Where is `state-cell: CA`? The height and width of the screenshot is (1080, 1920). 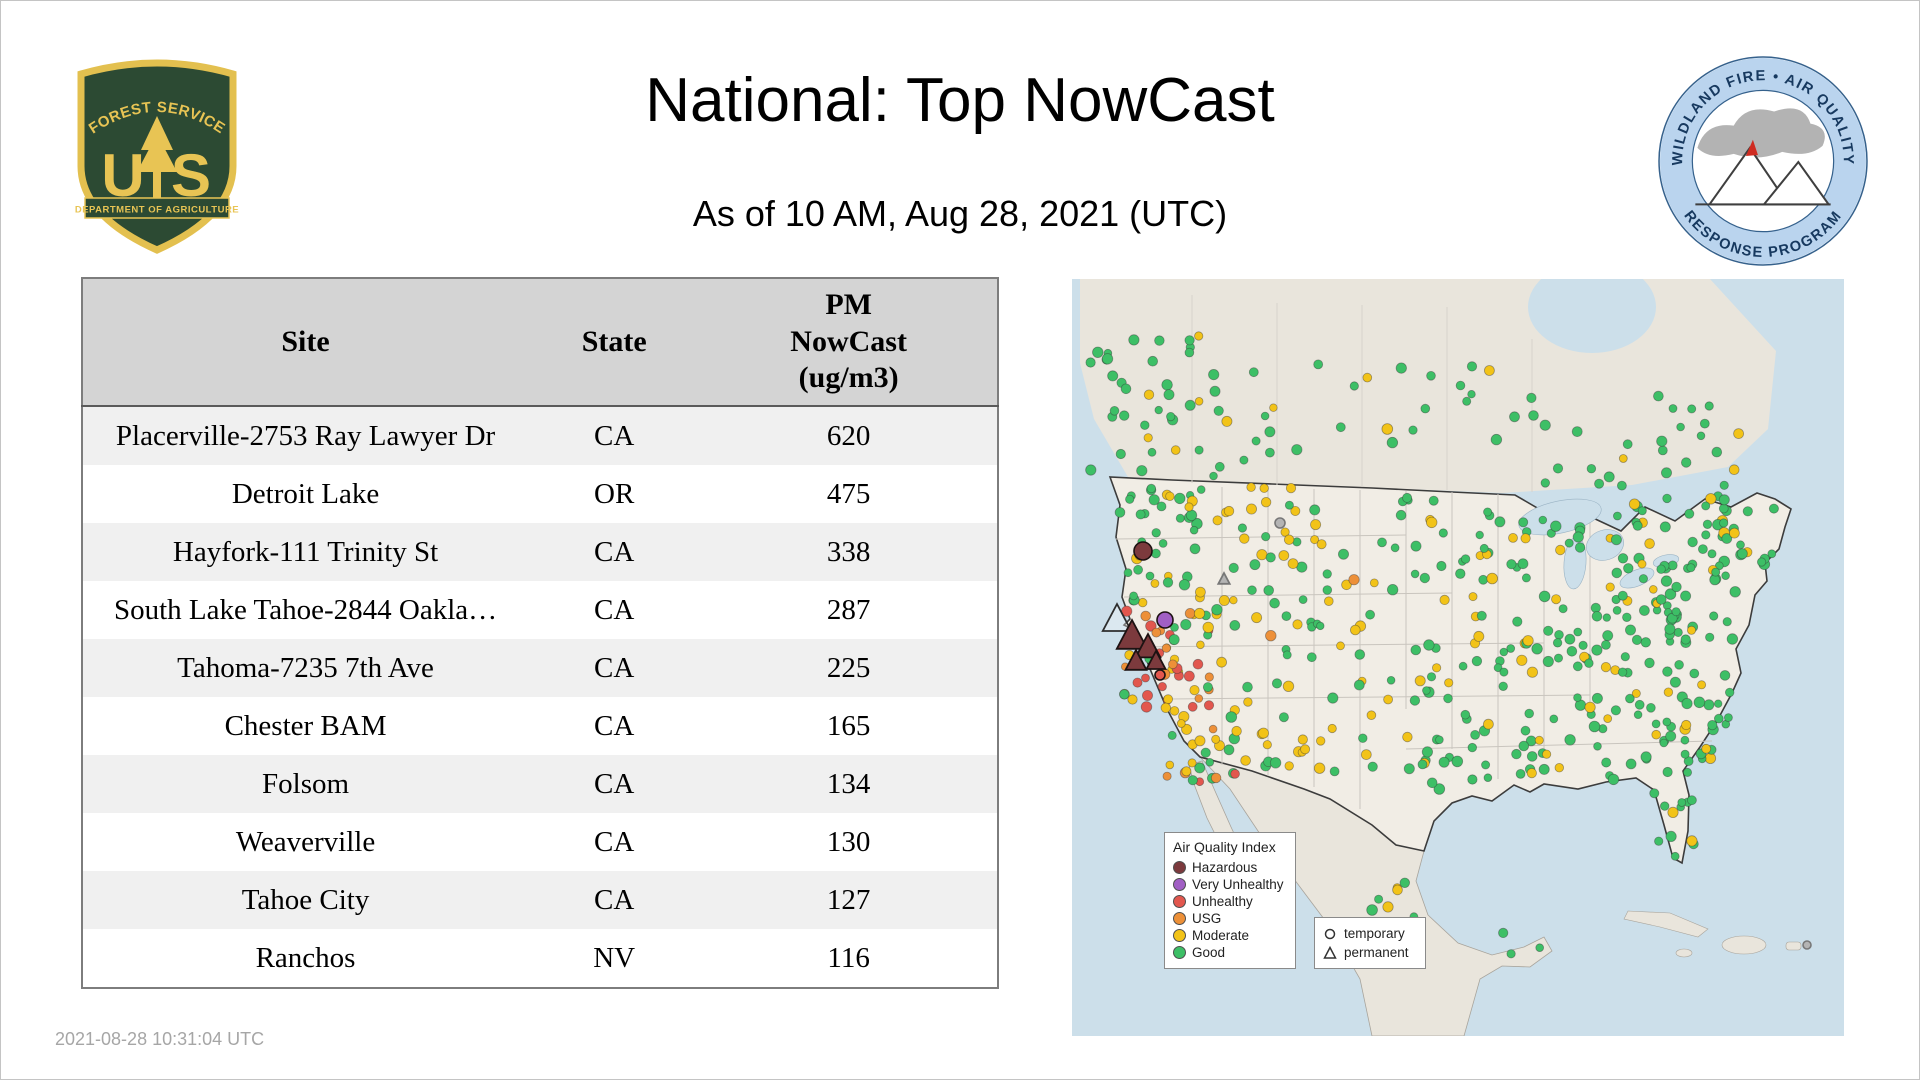
state-cell: CA is located at coordinates (614, 842).